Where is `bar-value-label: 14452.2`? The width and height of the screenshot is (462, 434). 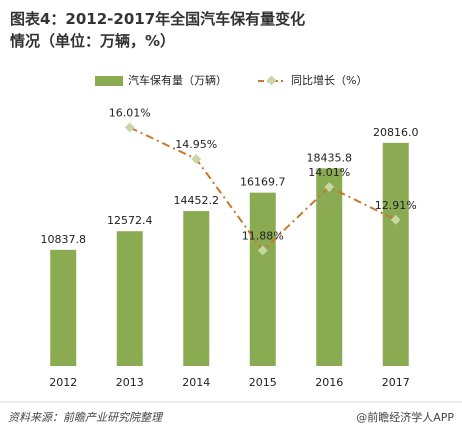
bar-value-label: 14452.2 is located at coordinates (197, 200).